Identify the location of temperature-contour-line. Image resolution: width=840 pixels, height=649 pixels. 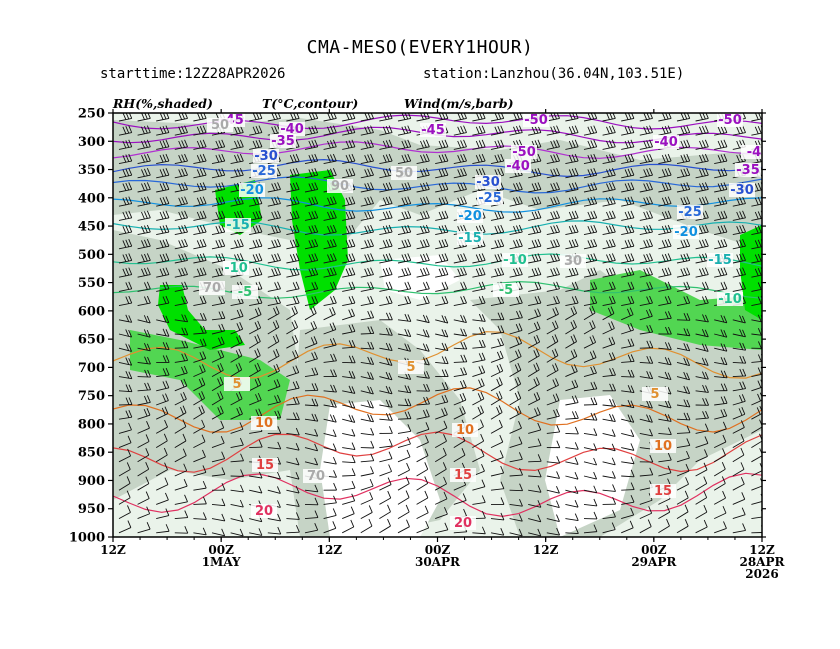
(437, 262).